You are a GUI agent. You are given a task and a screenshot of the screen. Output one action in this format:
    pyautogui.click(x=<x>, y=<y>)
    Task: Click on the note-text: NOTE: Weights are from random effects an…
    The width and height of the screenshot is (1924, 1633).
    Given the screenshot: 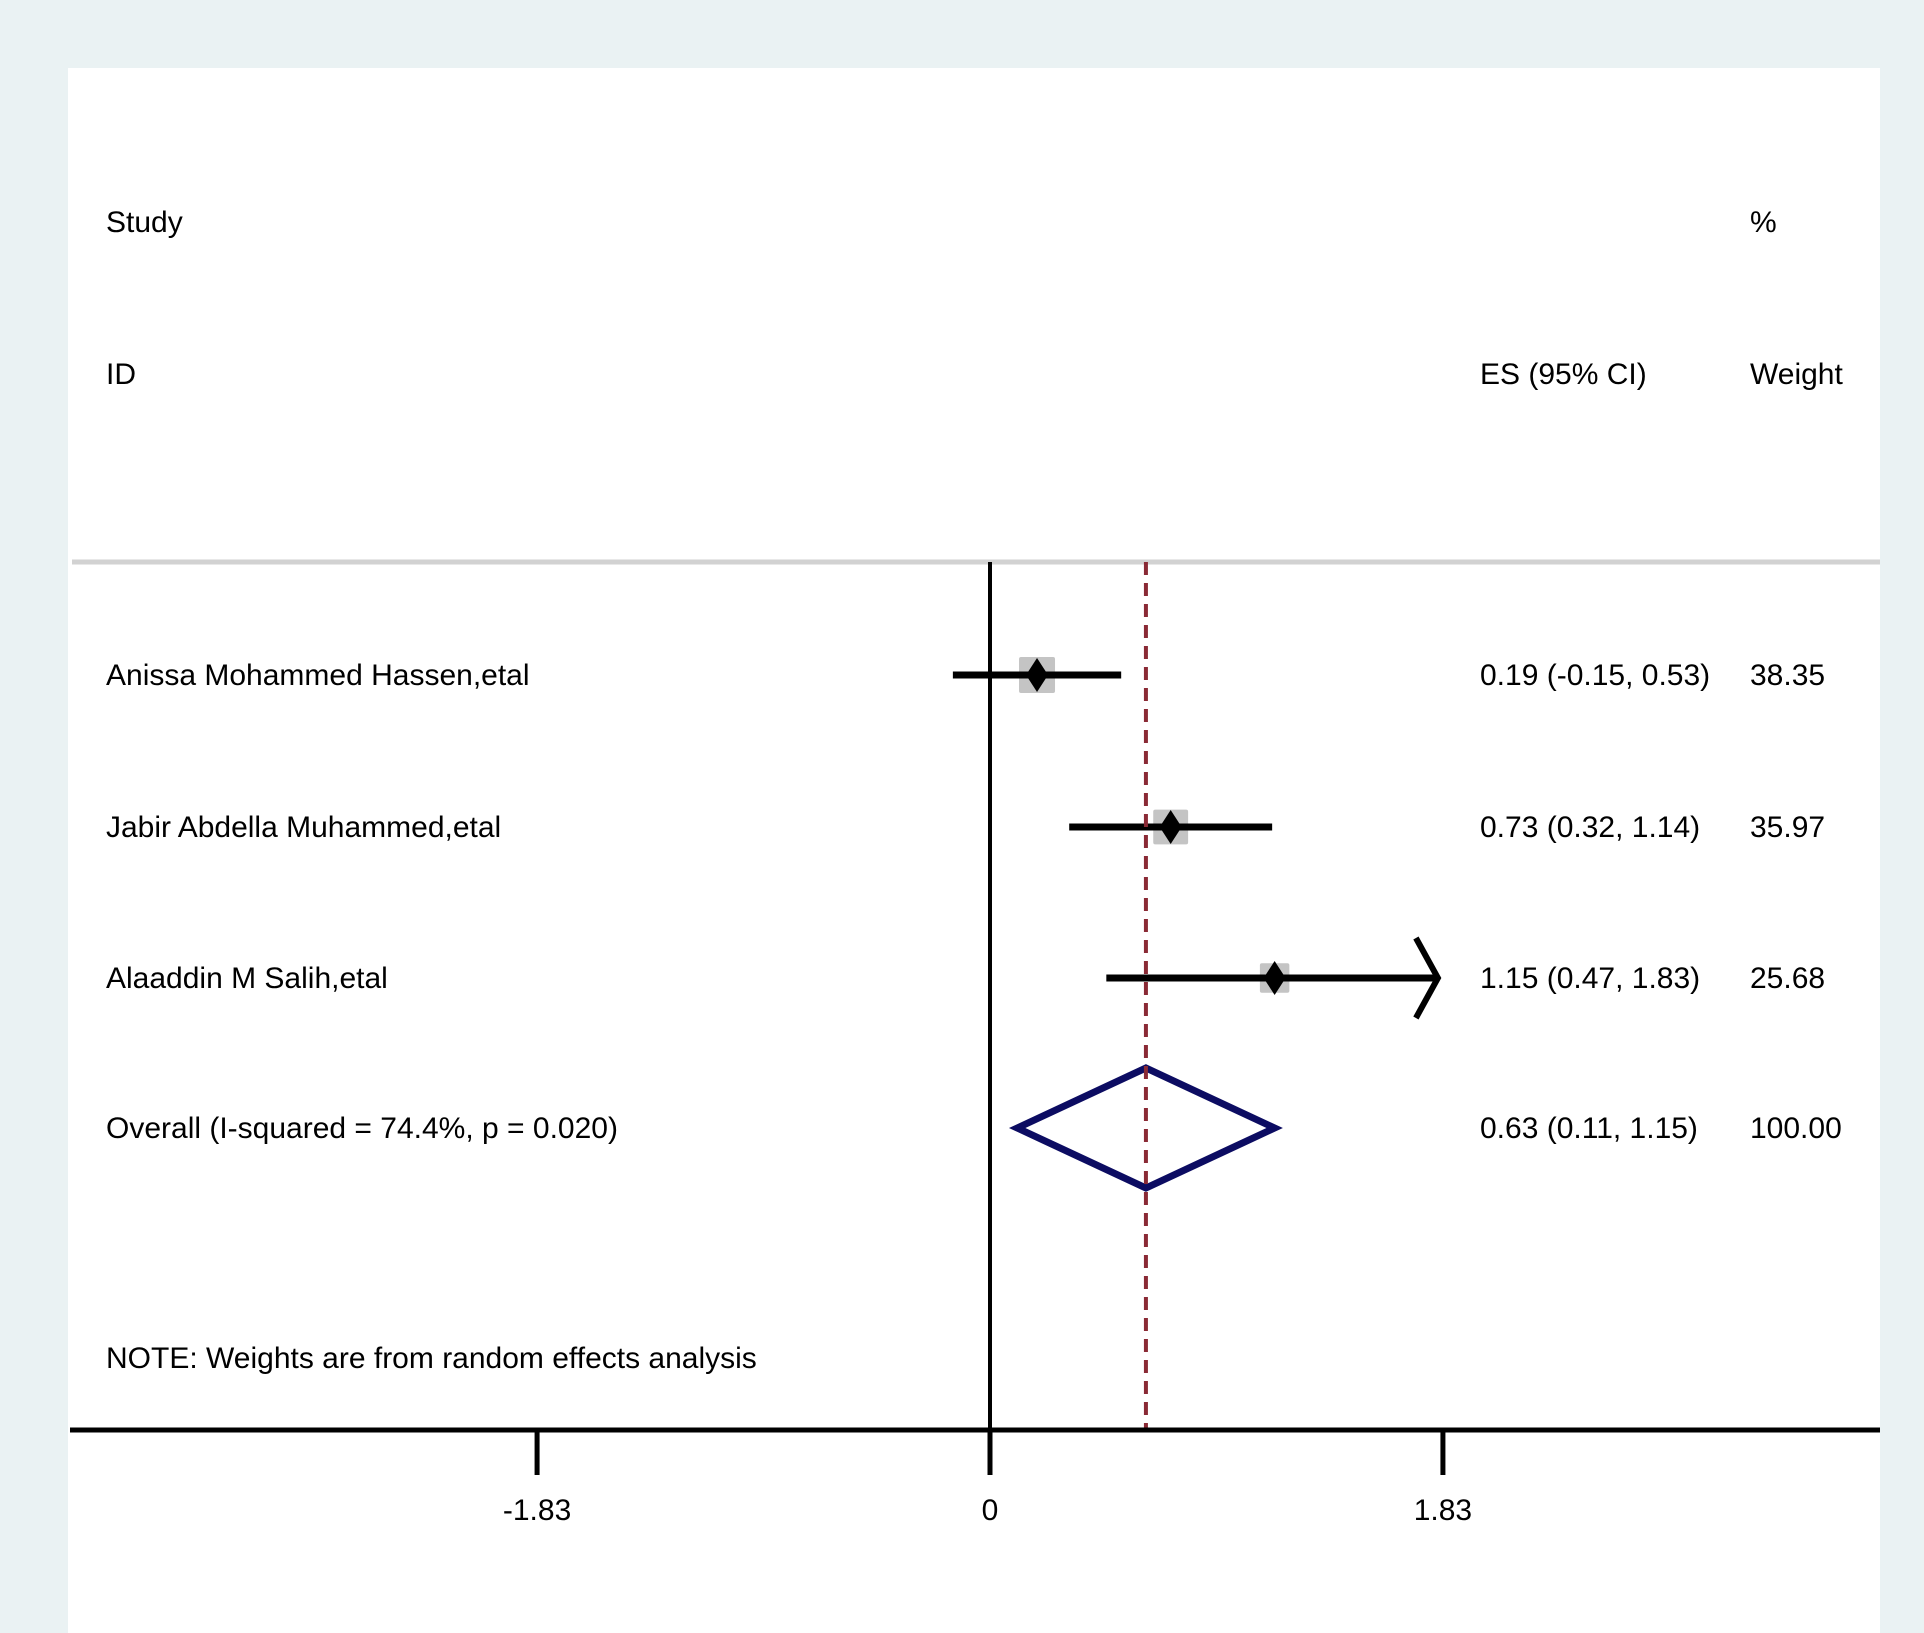 What is the action you would take?
    pyautogui.click(x=431, y=1358)
    